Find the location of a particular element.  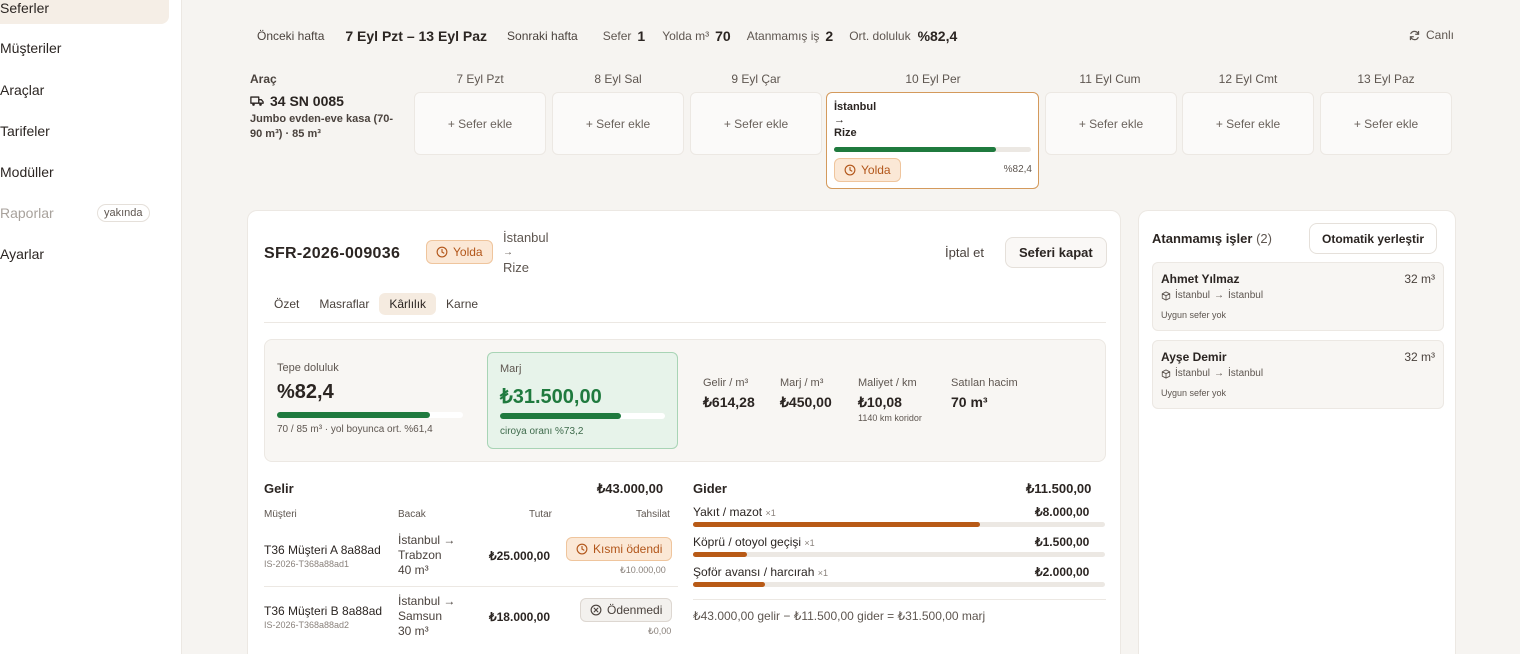

sidebar-item-trips: Seferler is located at coordinates (84, 12).